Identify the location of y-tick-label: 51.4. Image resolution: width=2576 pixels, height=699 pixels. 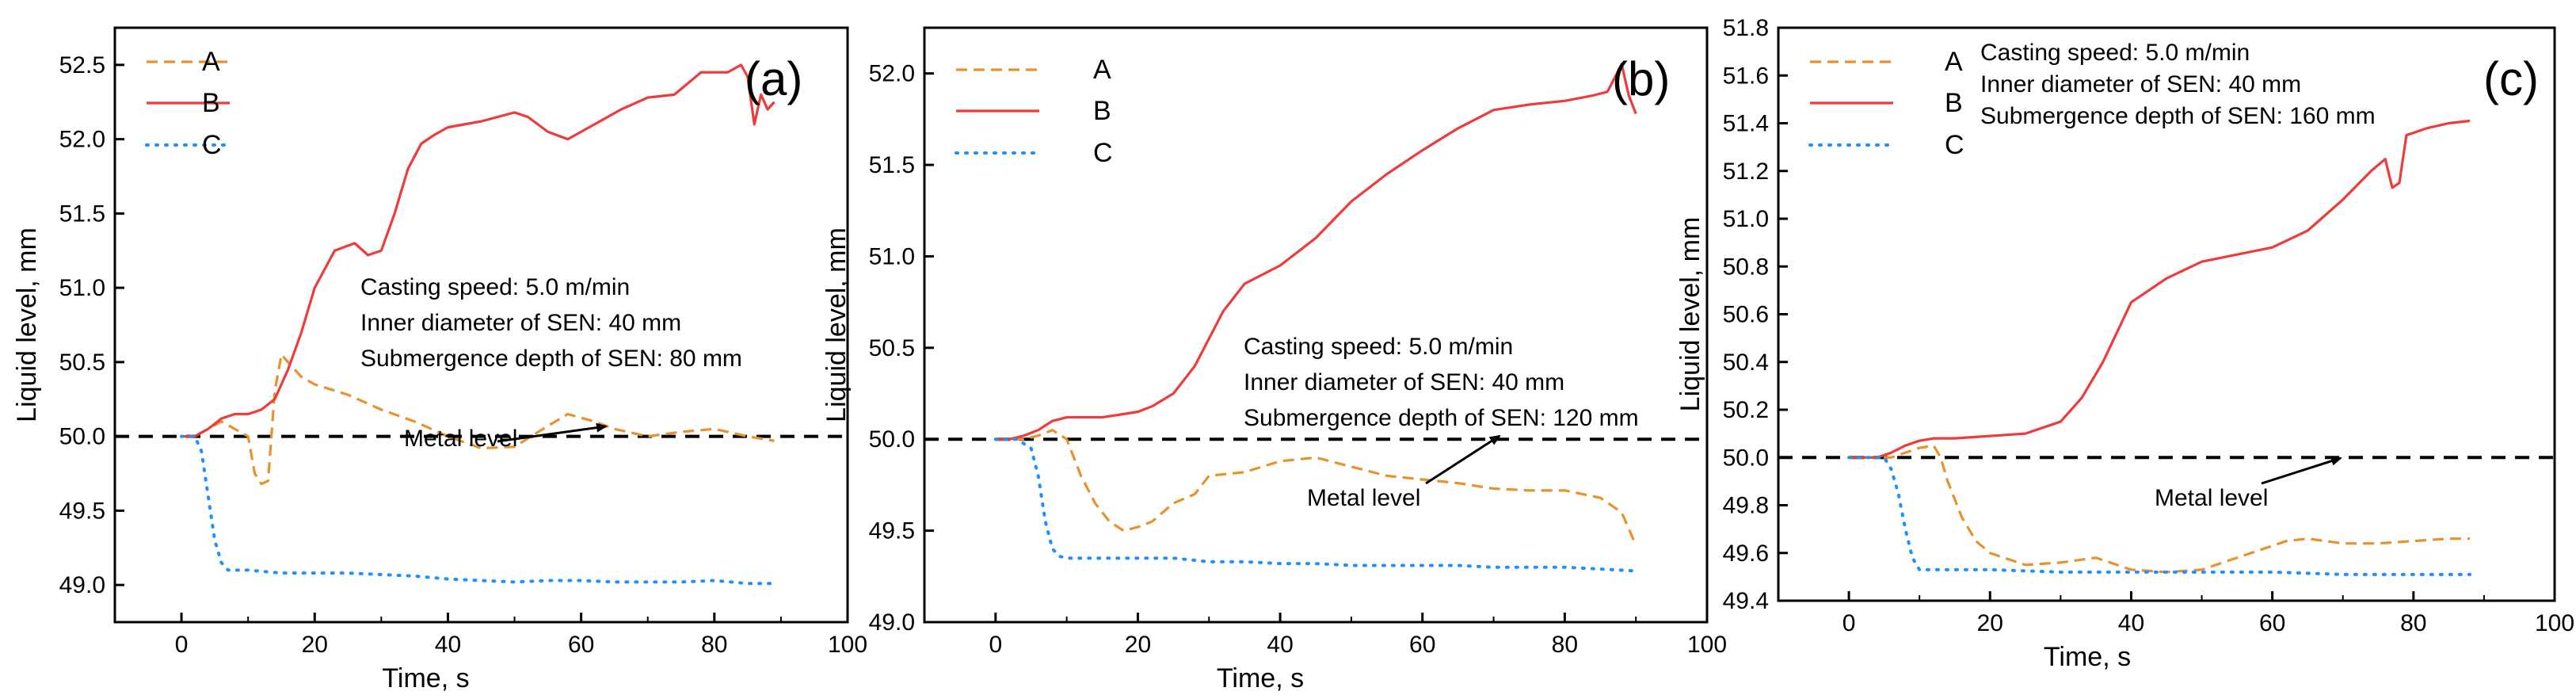
(1746, 124).